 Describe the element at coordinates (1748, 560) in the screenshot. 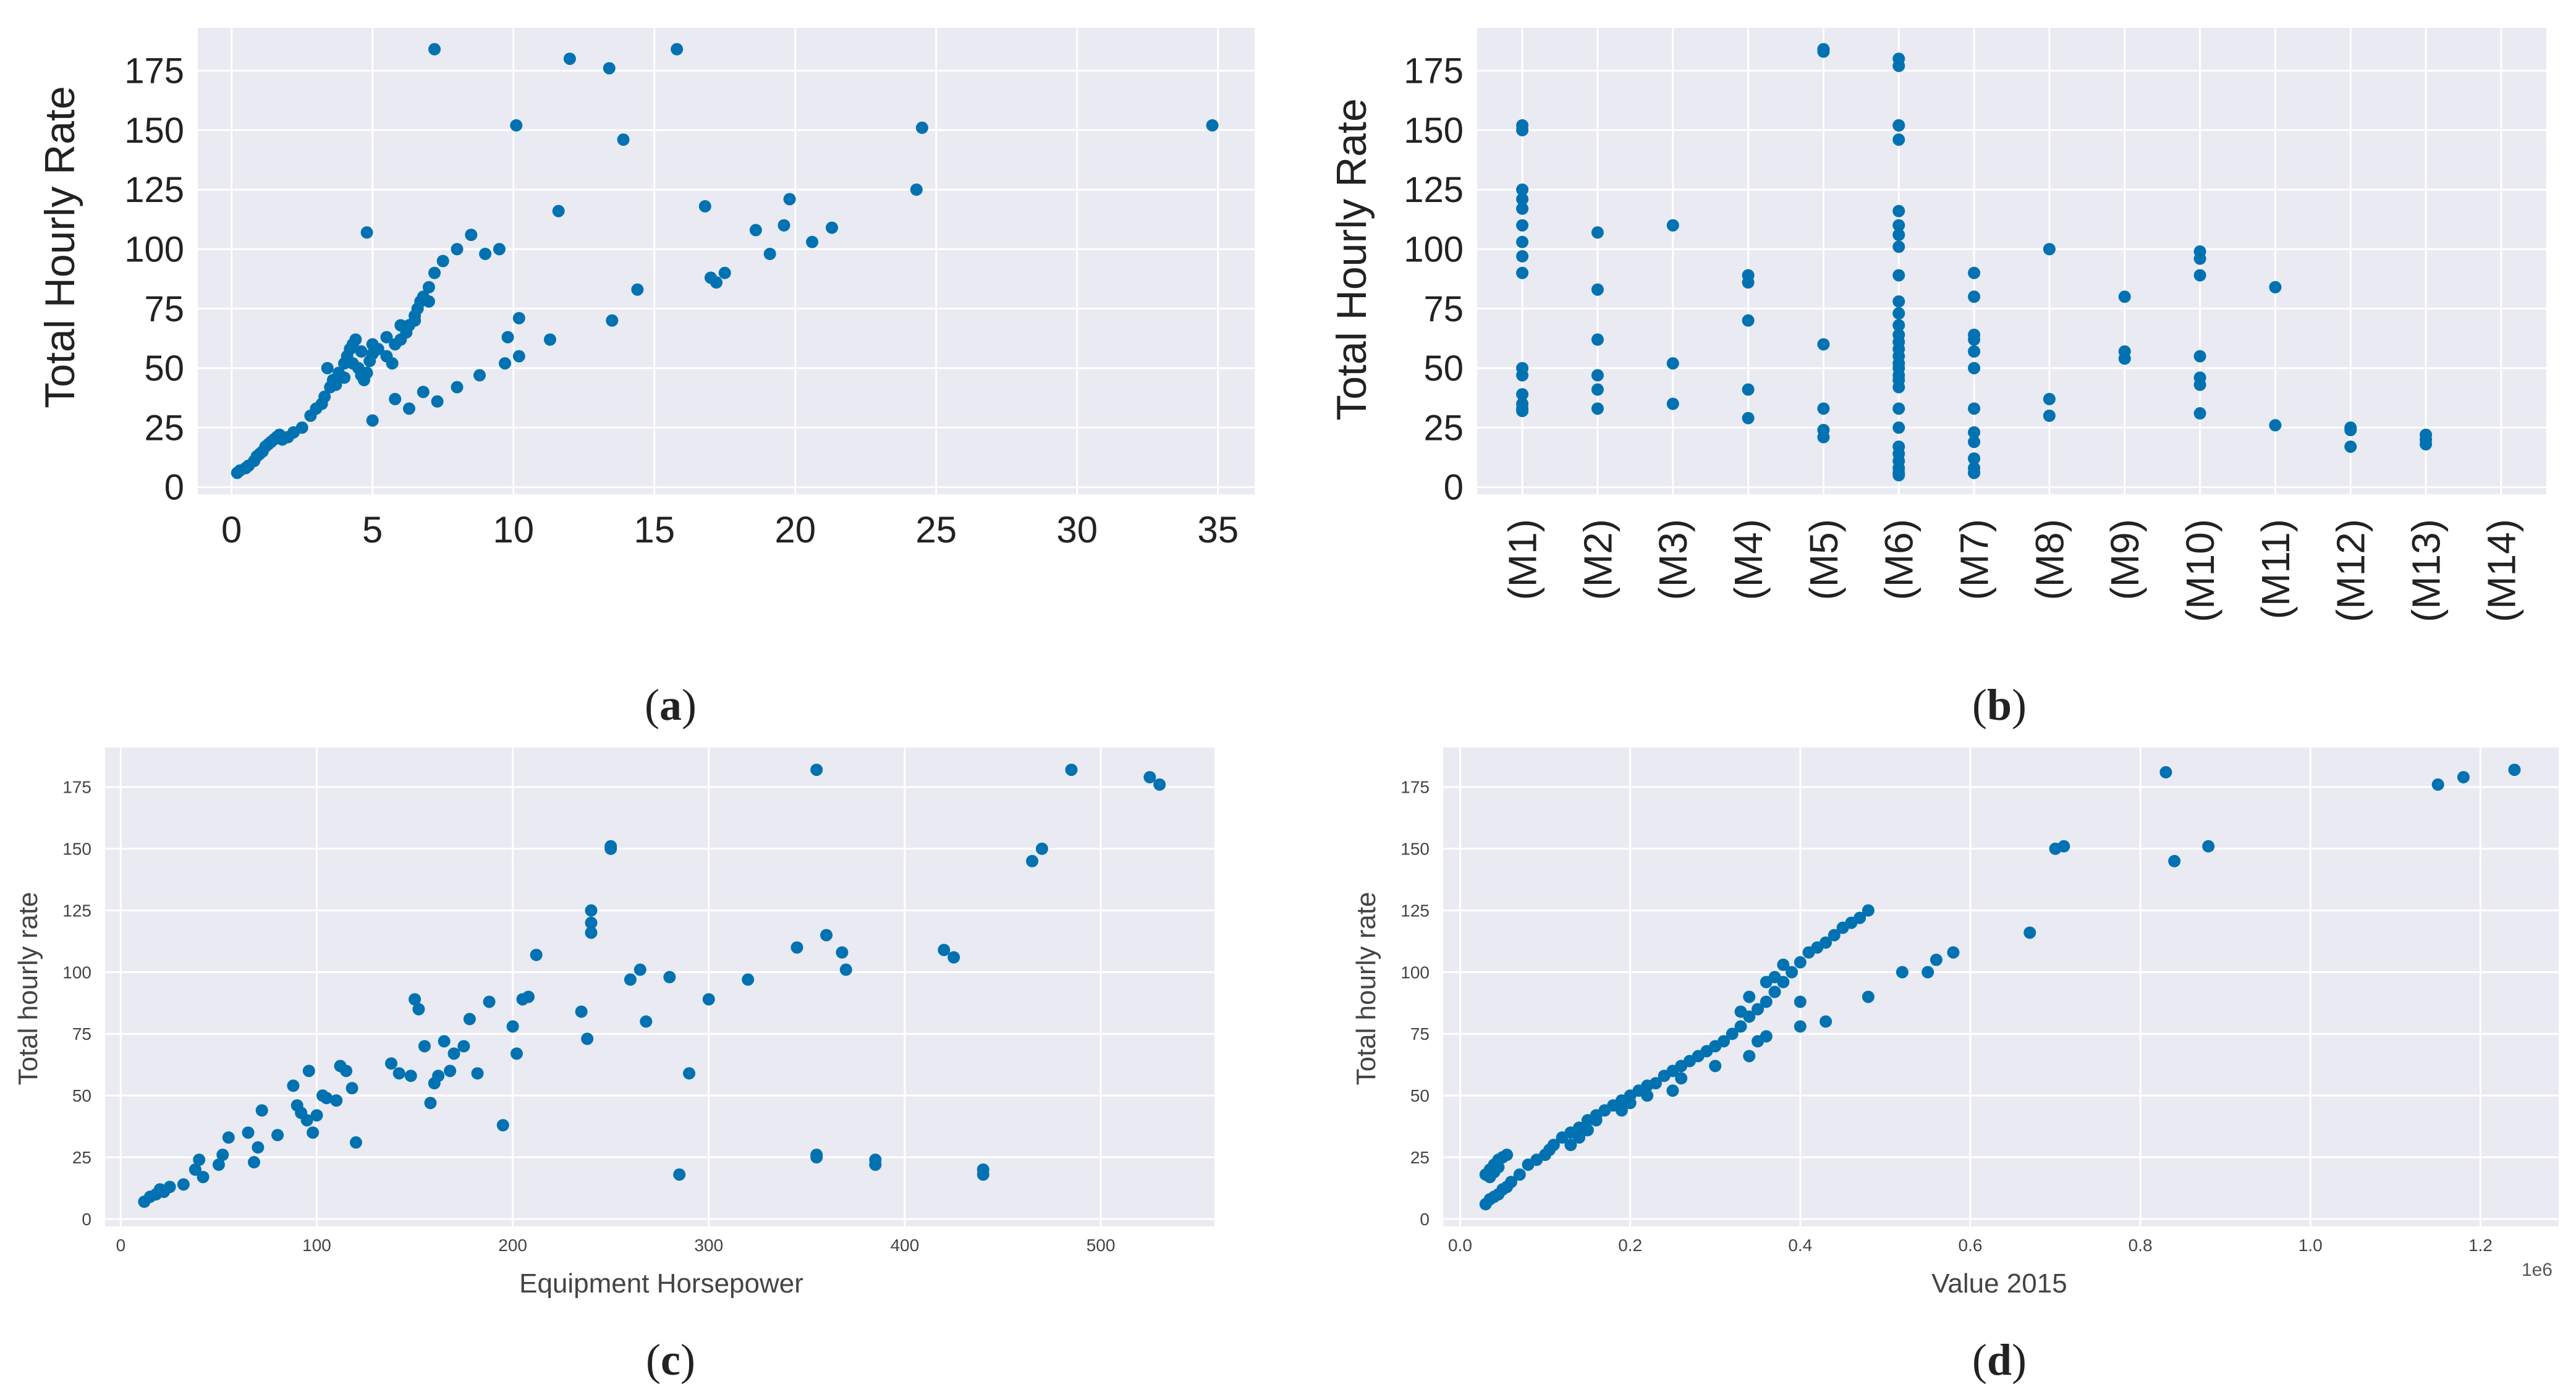

I see `x-category-label: (M4)` at that location.